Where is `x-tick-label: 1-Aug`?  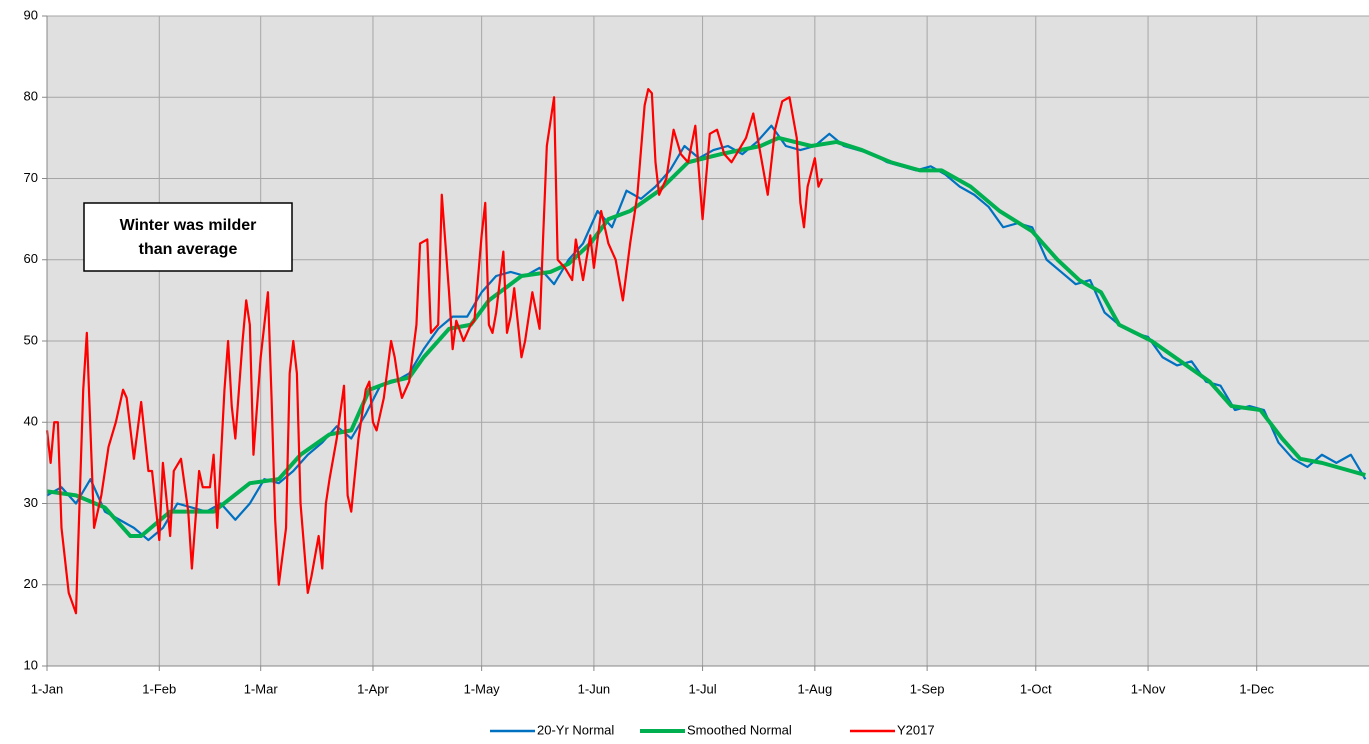 x-tick-label: 1-Aug is located at coordinates (814, 688).